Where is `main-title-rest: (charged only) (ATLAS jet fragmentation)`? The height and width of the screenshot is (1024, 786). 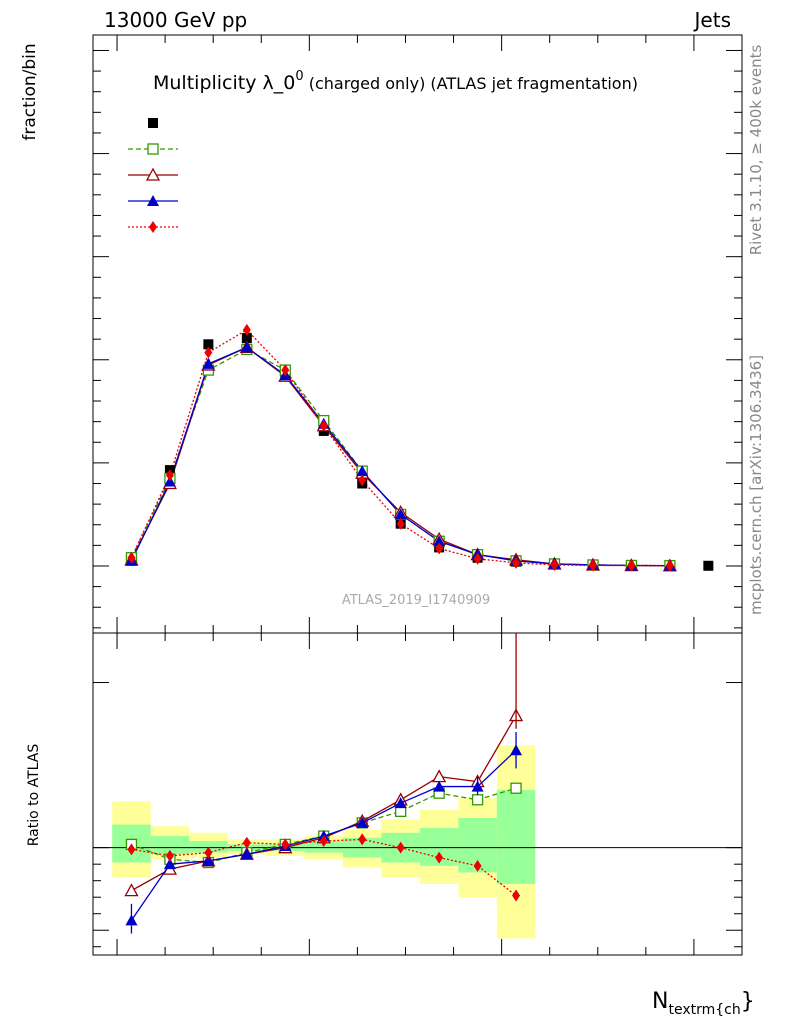 main-title-rest: (charged only) (ATLAS jet fragmentation) is located at coordinates (471, 83).